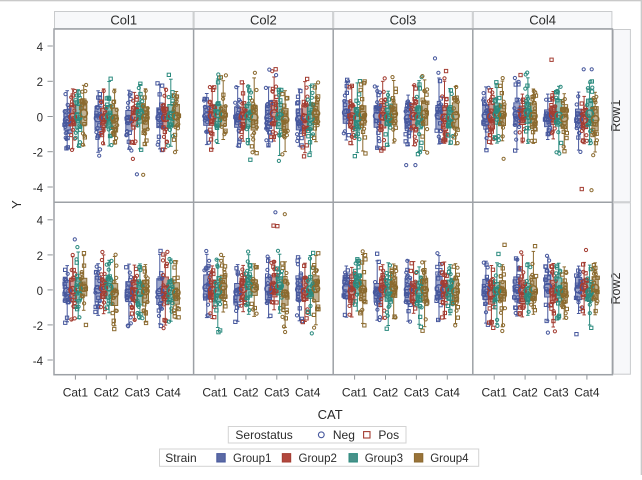  What do you see at coordinates (263, 19) in the screenshot?
I see `svg-text: Col2` at bounding box center [263, 19].